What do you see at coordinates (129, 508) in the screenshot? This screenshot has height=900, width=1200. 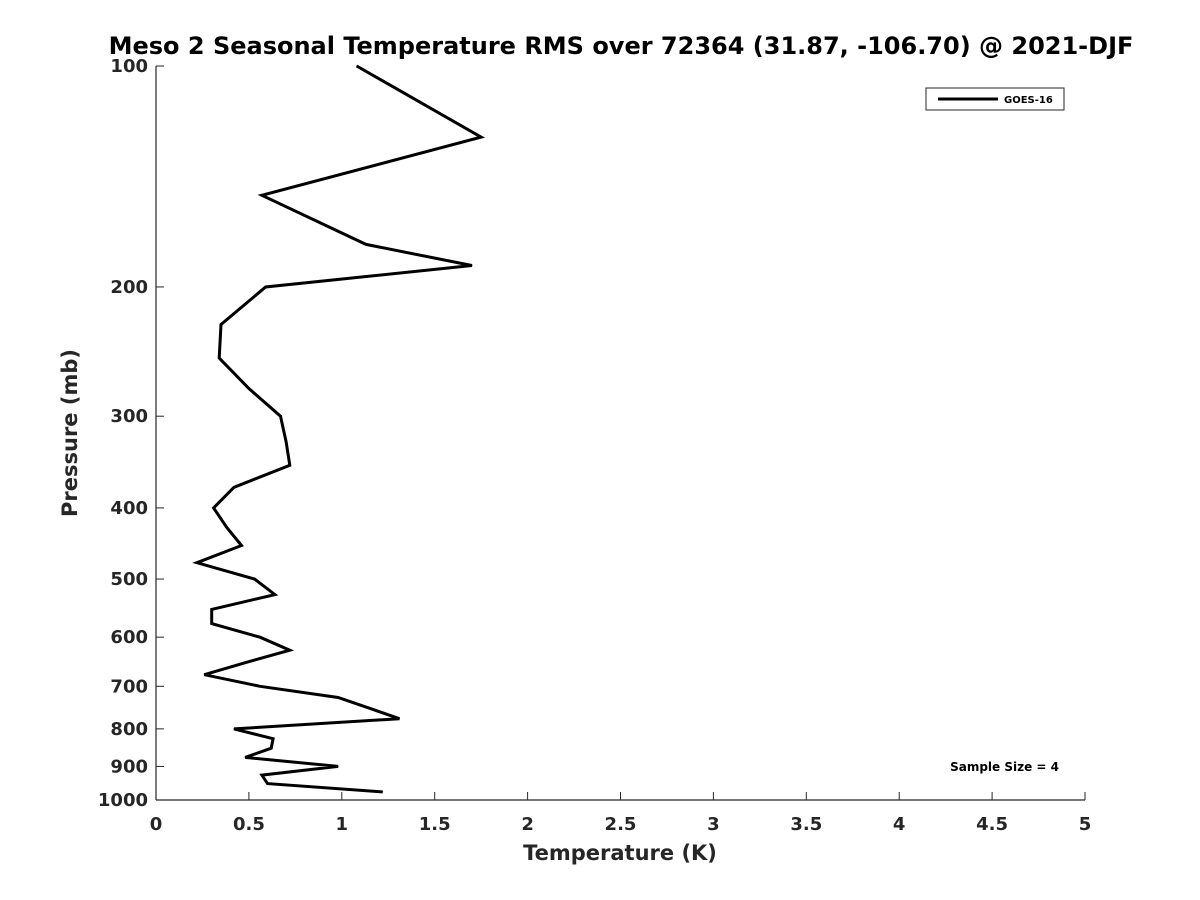 I see `y-tick-label: 400` at bounding box center [129, 508].